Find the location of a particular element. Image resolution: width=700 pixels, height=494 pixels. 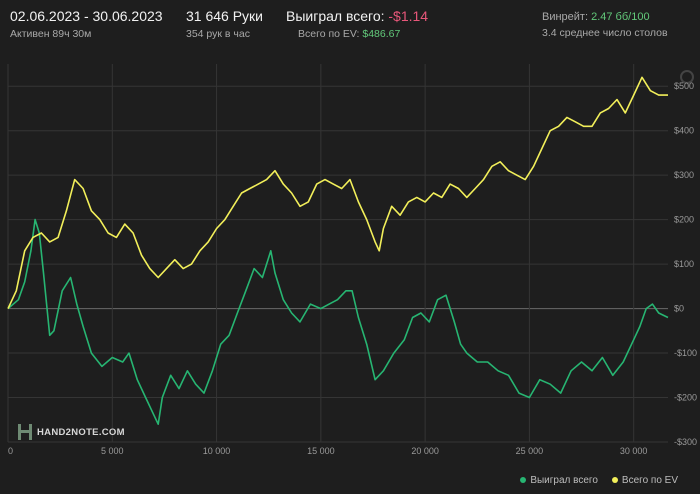

y-tick-label: $0 is located at coordinates (679, 309).